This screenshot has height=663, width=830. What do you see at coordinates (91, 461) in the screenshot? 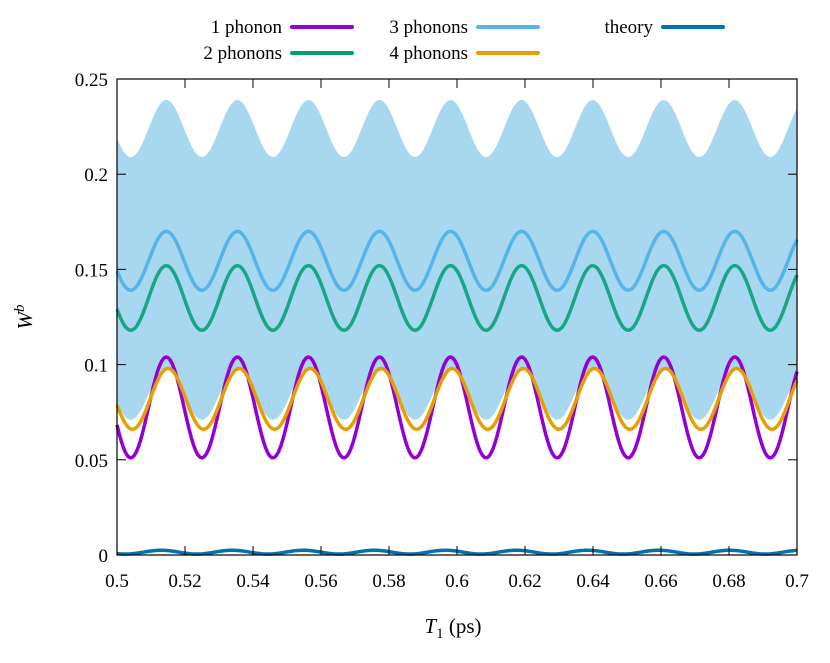
I see `y-tick-label: 0.05` at bounding box center [91, 461].